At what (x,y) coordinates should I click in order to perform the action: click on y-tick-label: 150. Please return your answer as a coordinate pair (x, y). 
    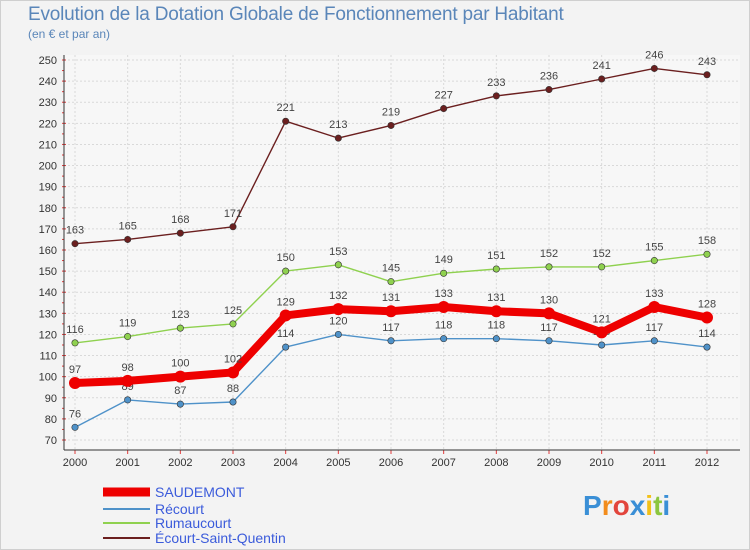
    Looking at the image, I should click on (48, 272).